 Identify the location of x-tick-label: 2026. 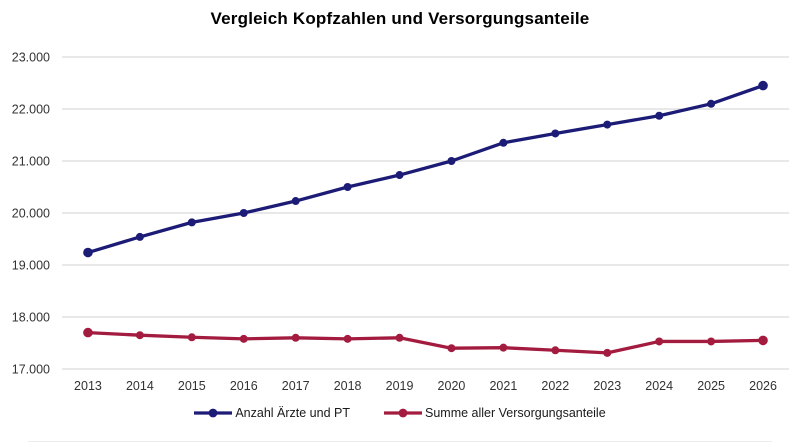
(763, 386).